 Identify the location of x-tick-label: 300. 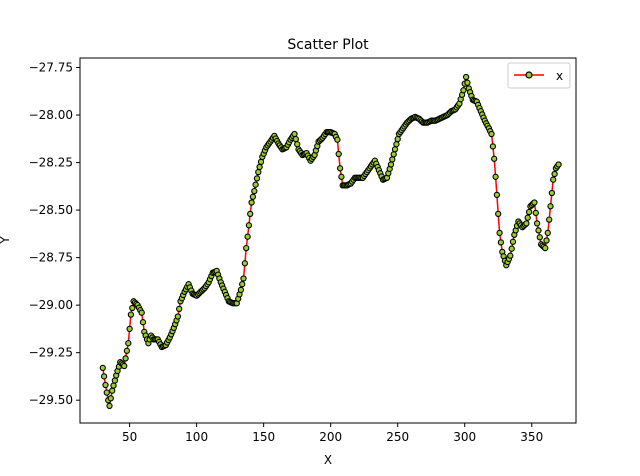
(464, 437).